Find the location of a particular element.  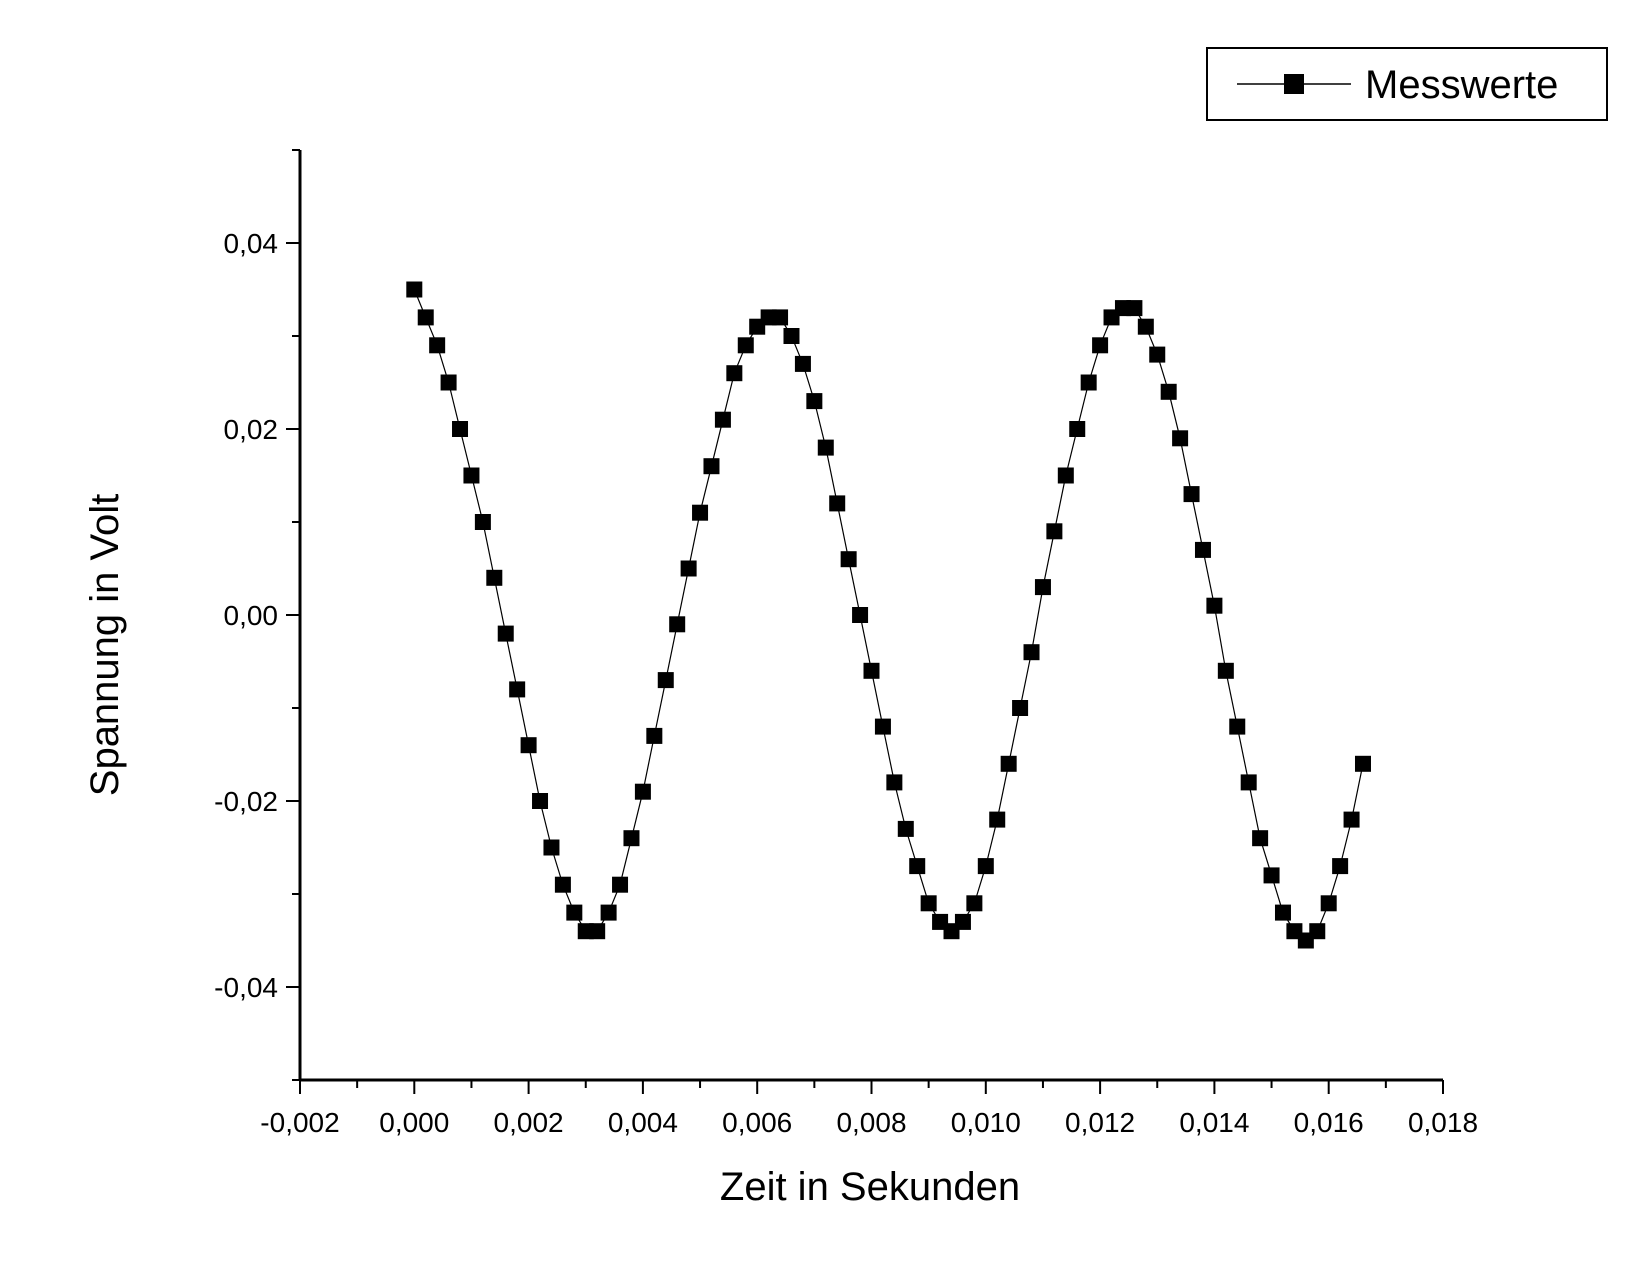

x-tick-label: 0,008 is located at coordinates (871, 1122).